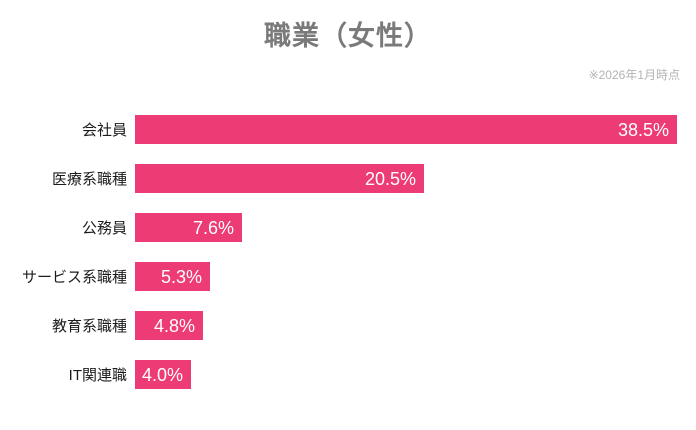 The height and width of the screenshot is (430, 696). I want to click on bar-row: 会社員 38.5%, so click(348, 130).